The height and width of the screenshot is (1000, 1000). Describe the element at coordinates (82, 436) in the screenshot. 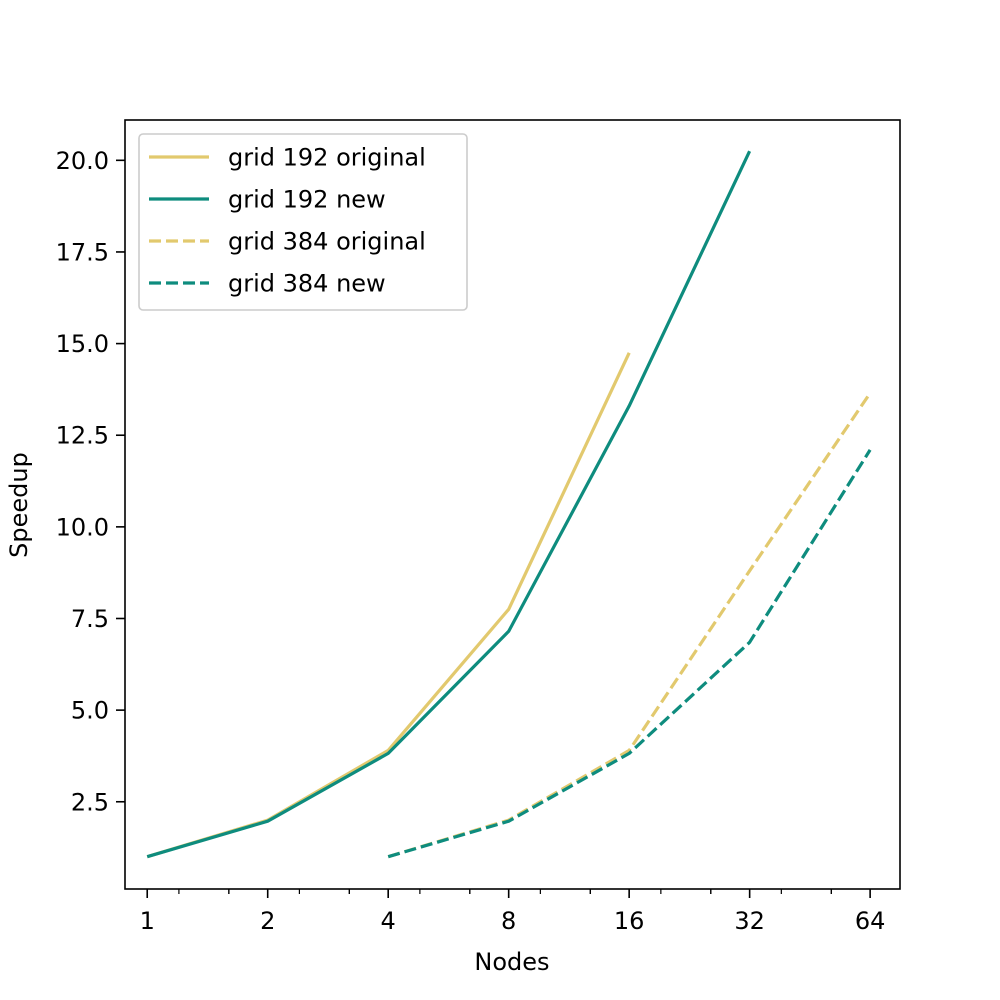

I see `y-tick-label: 12.5` at that location.